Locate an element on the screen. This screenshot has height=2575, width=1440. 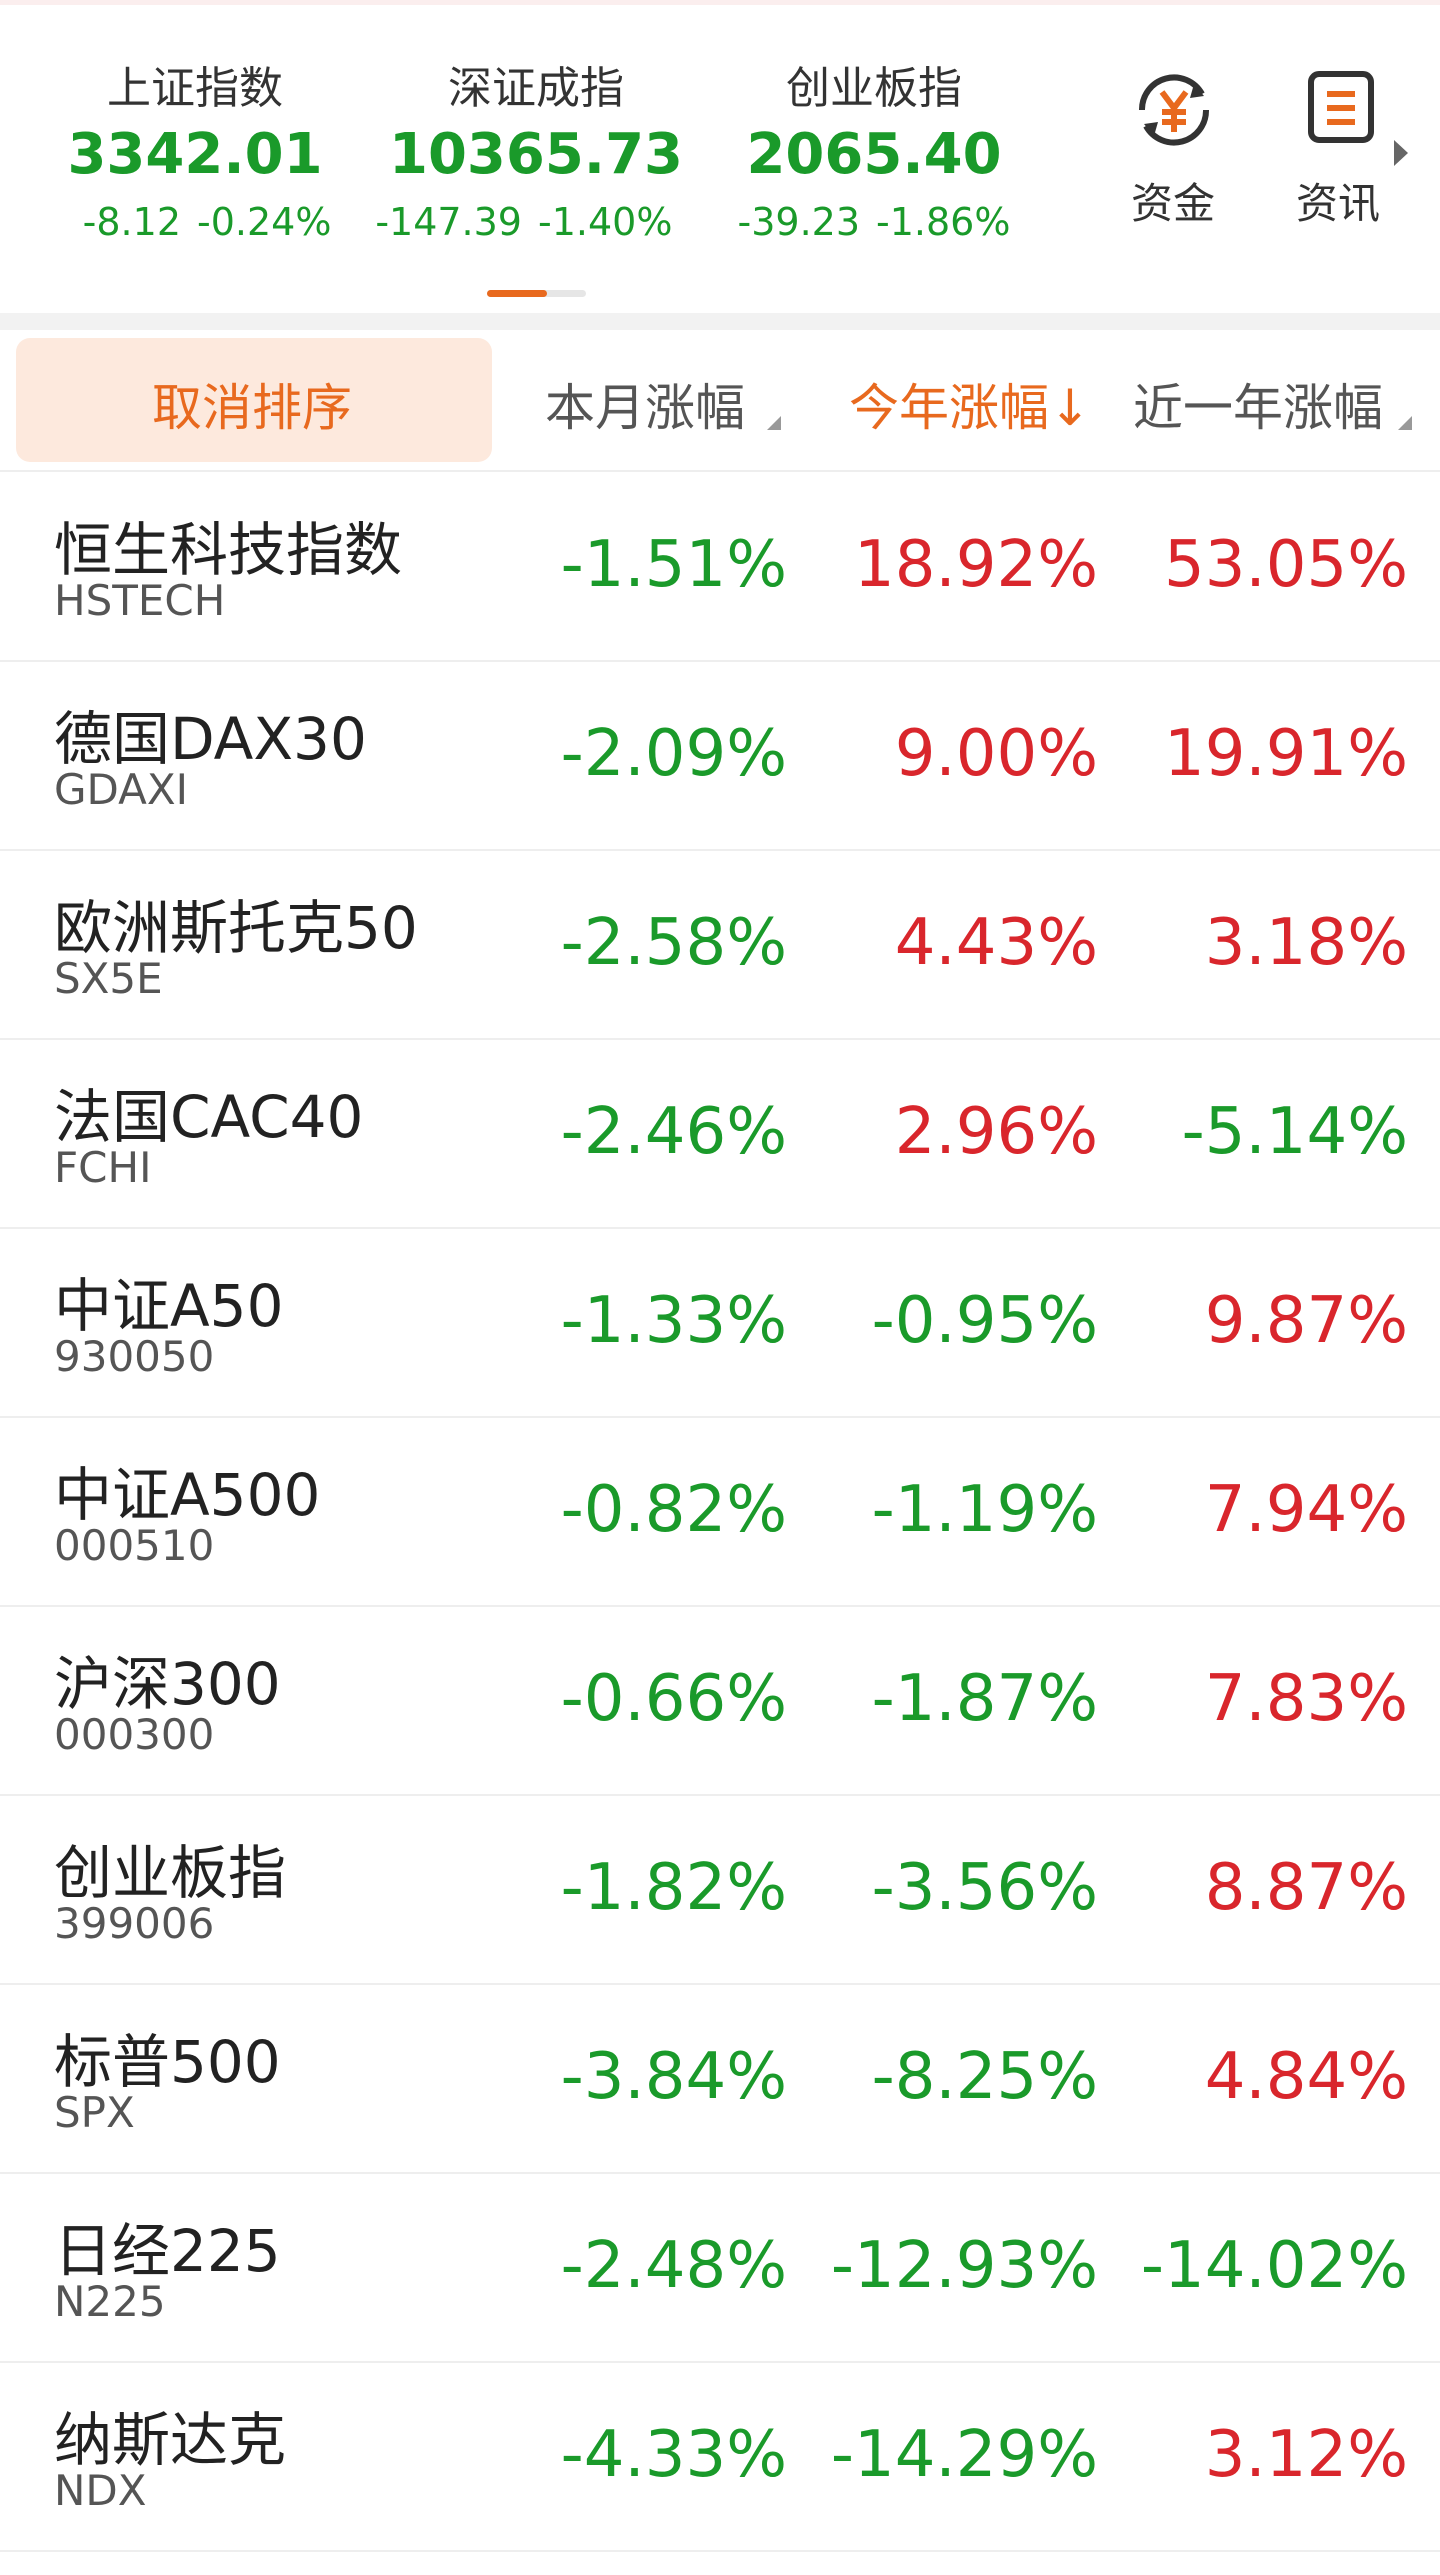
column-header: 近一年涨幅 is located at coordinates (1258, 408).